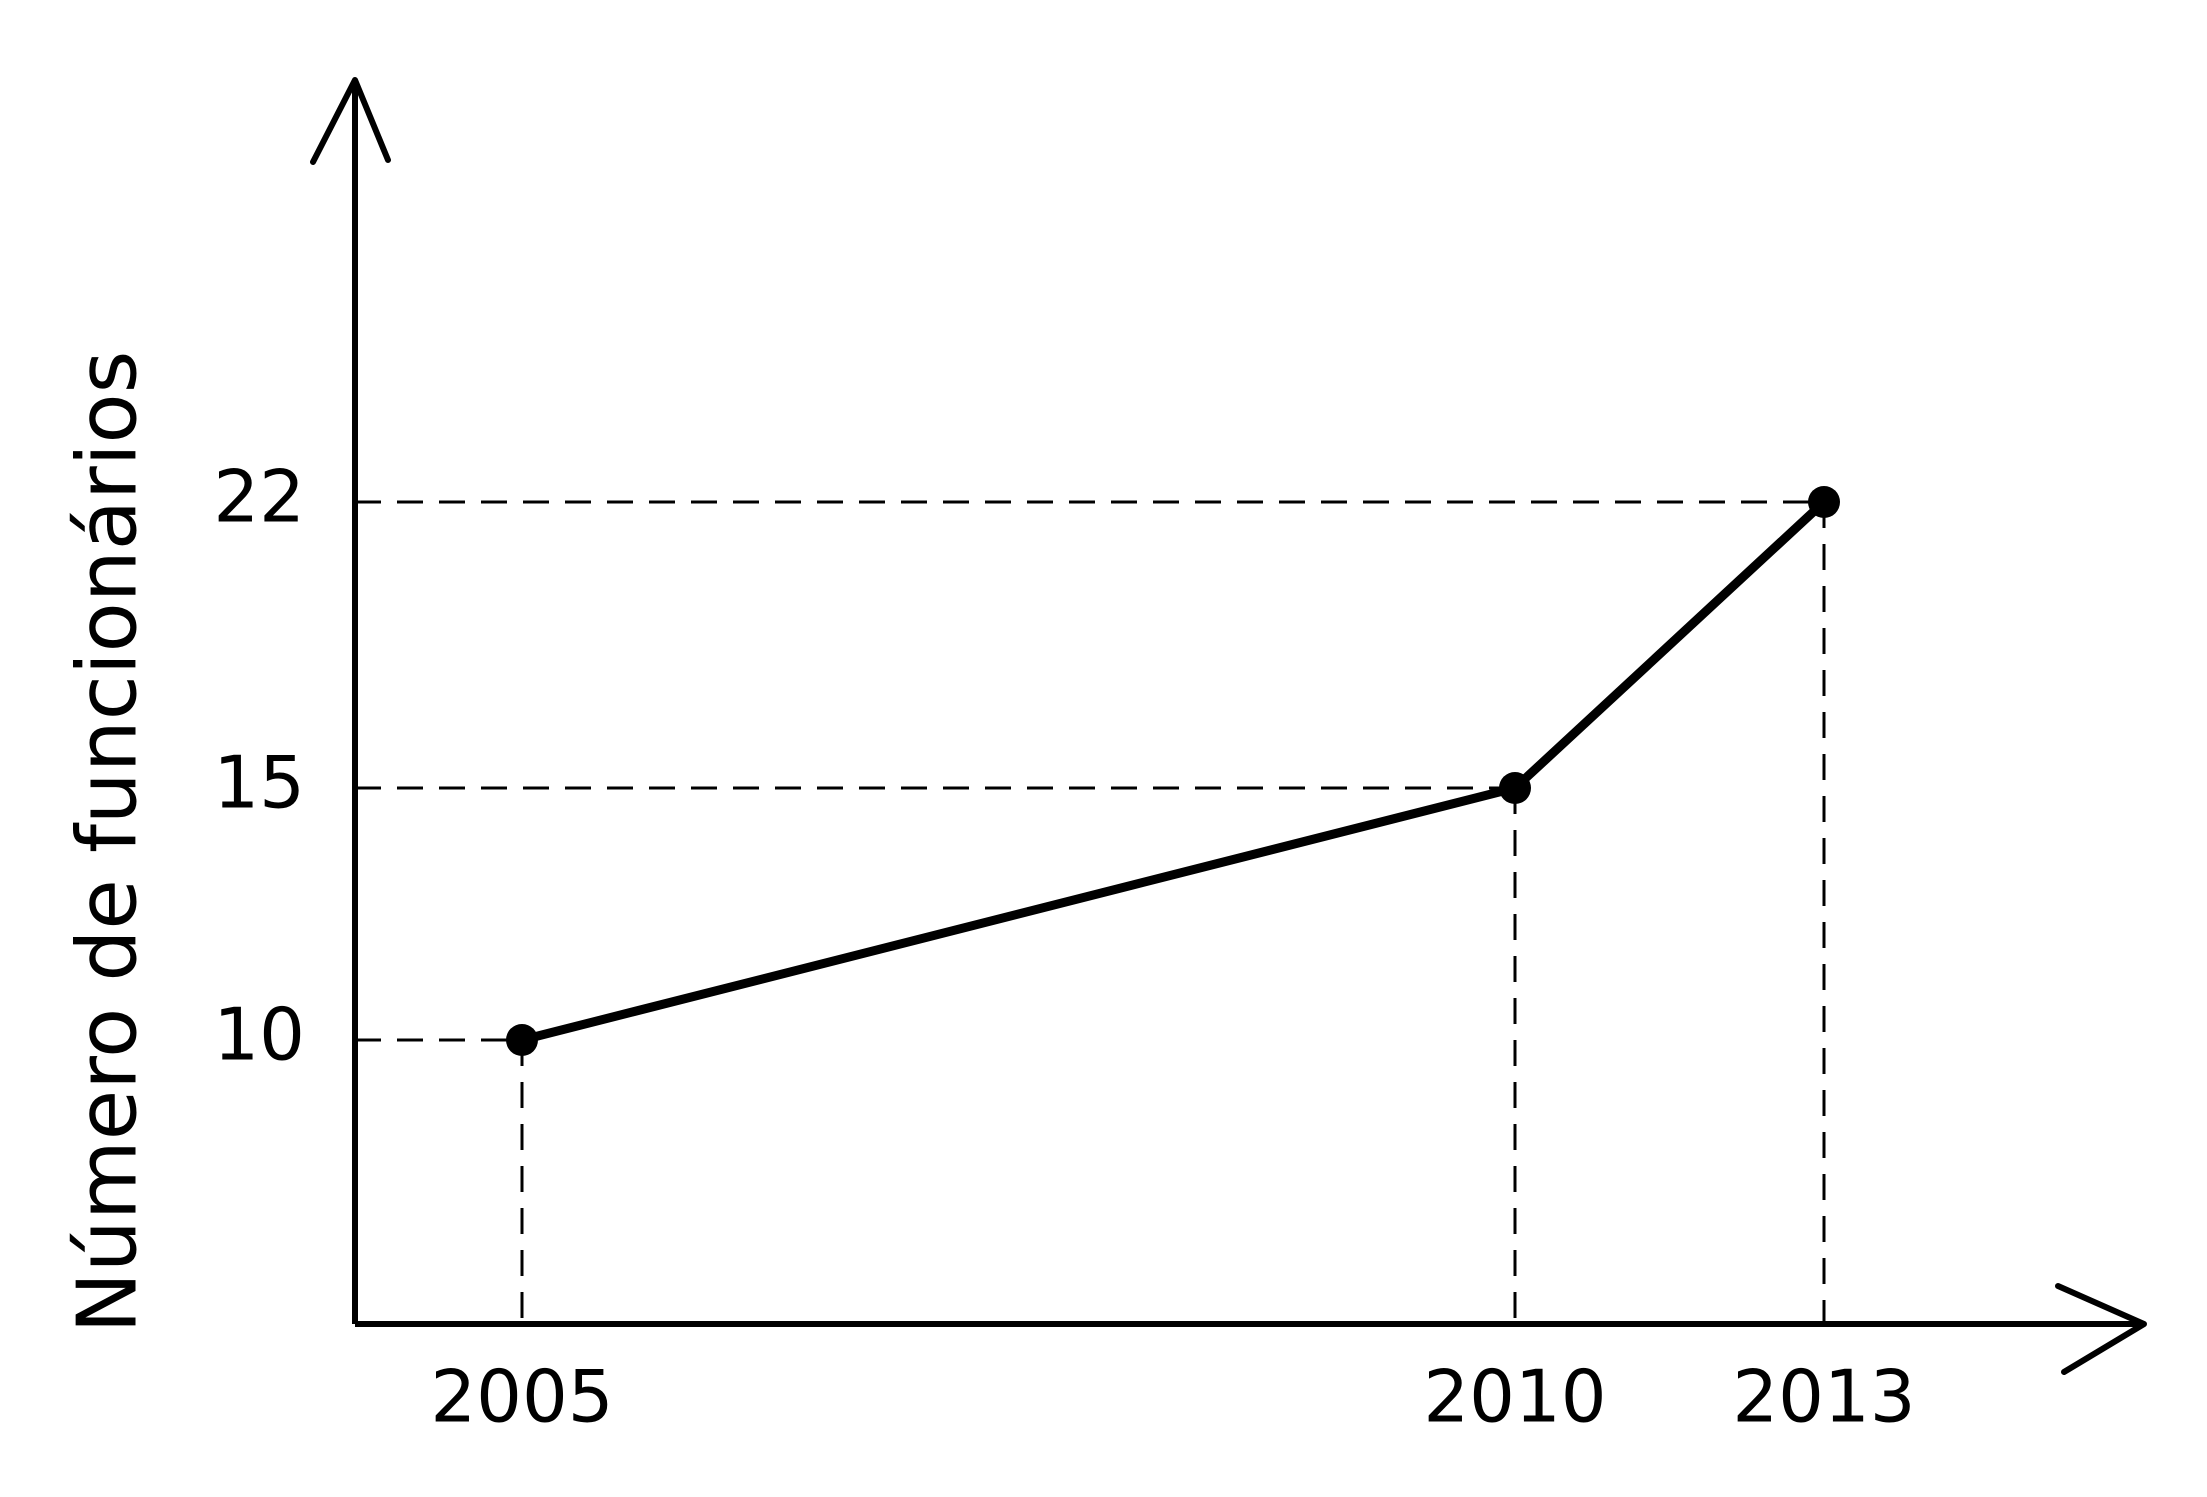 This screenshot has height=1497, width=2207. Describe the element at coordinates (259, 497) in the screenshot. I see `y-tick-label: 22` at that location.